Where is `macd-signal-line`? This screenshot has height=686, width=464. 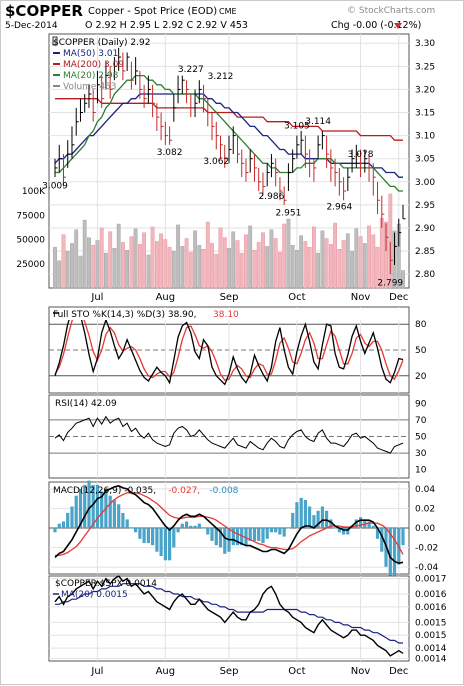 macd-signal-line is located at coordinates (229, 524).